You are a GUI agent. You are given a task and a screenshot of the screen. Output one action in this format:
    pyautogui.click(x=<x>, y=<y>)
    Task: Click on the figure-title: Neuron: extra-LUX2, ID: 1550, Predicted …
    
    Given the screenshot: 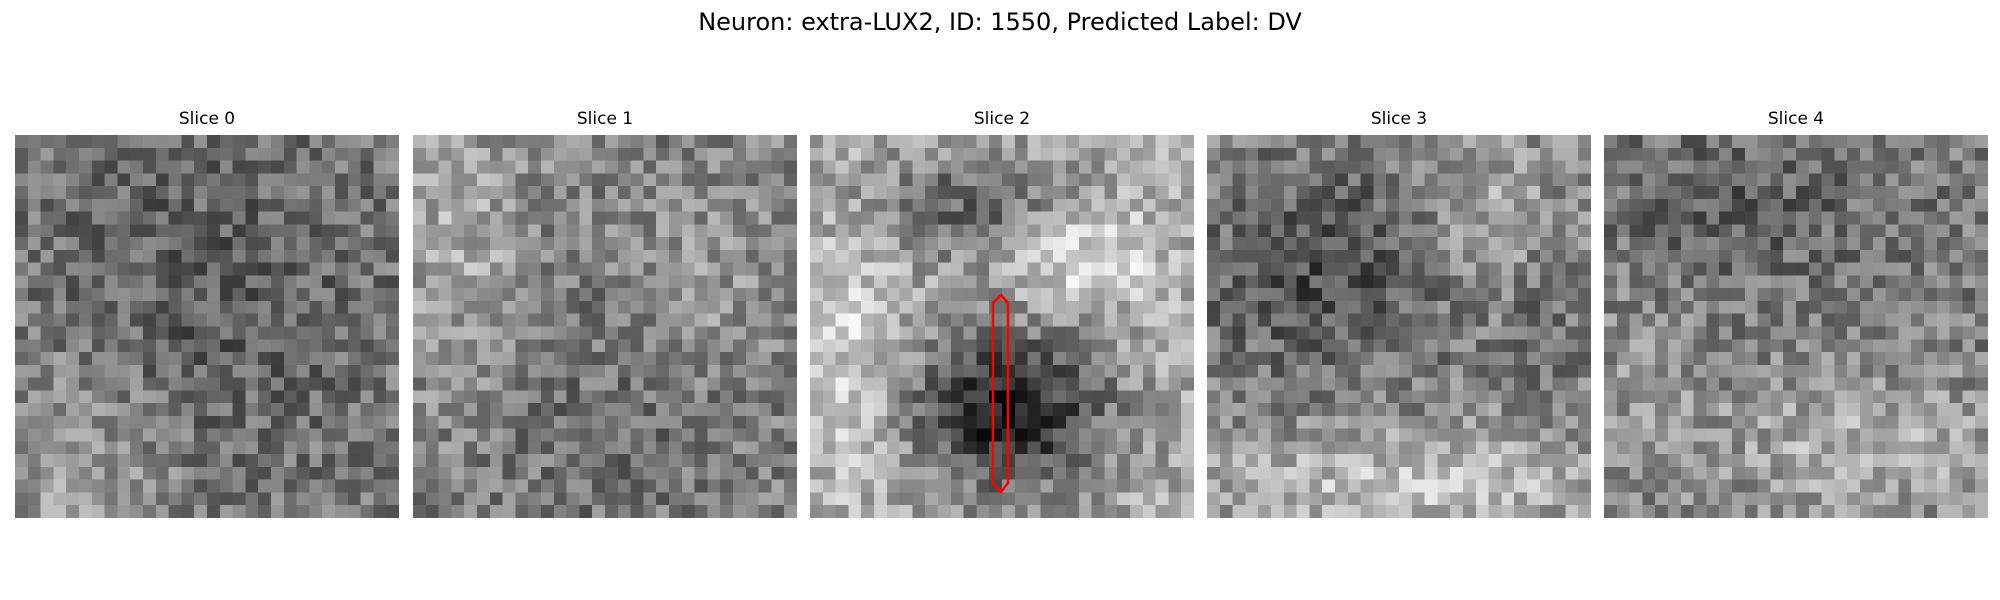 What is the action you would take?
    pyautogui.click(x=1000, y=22)
    